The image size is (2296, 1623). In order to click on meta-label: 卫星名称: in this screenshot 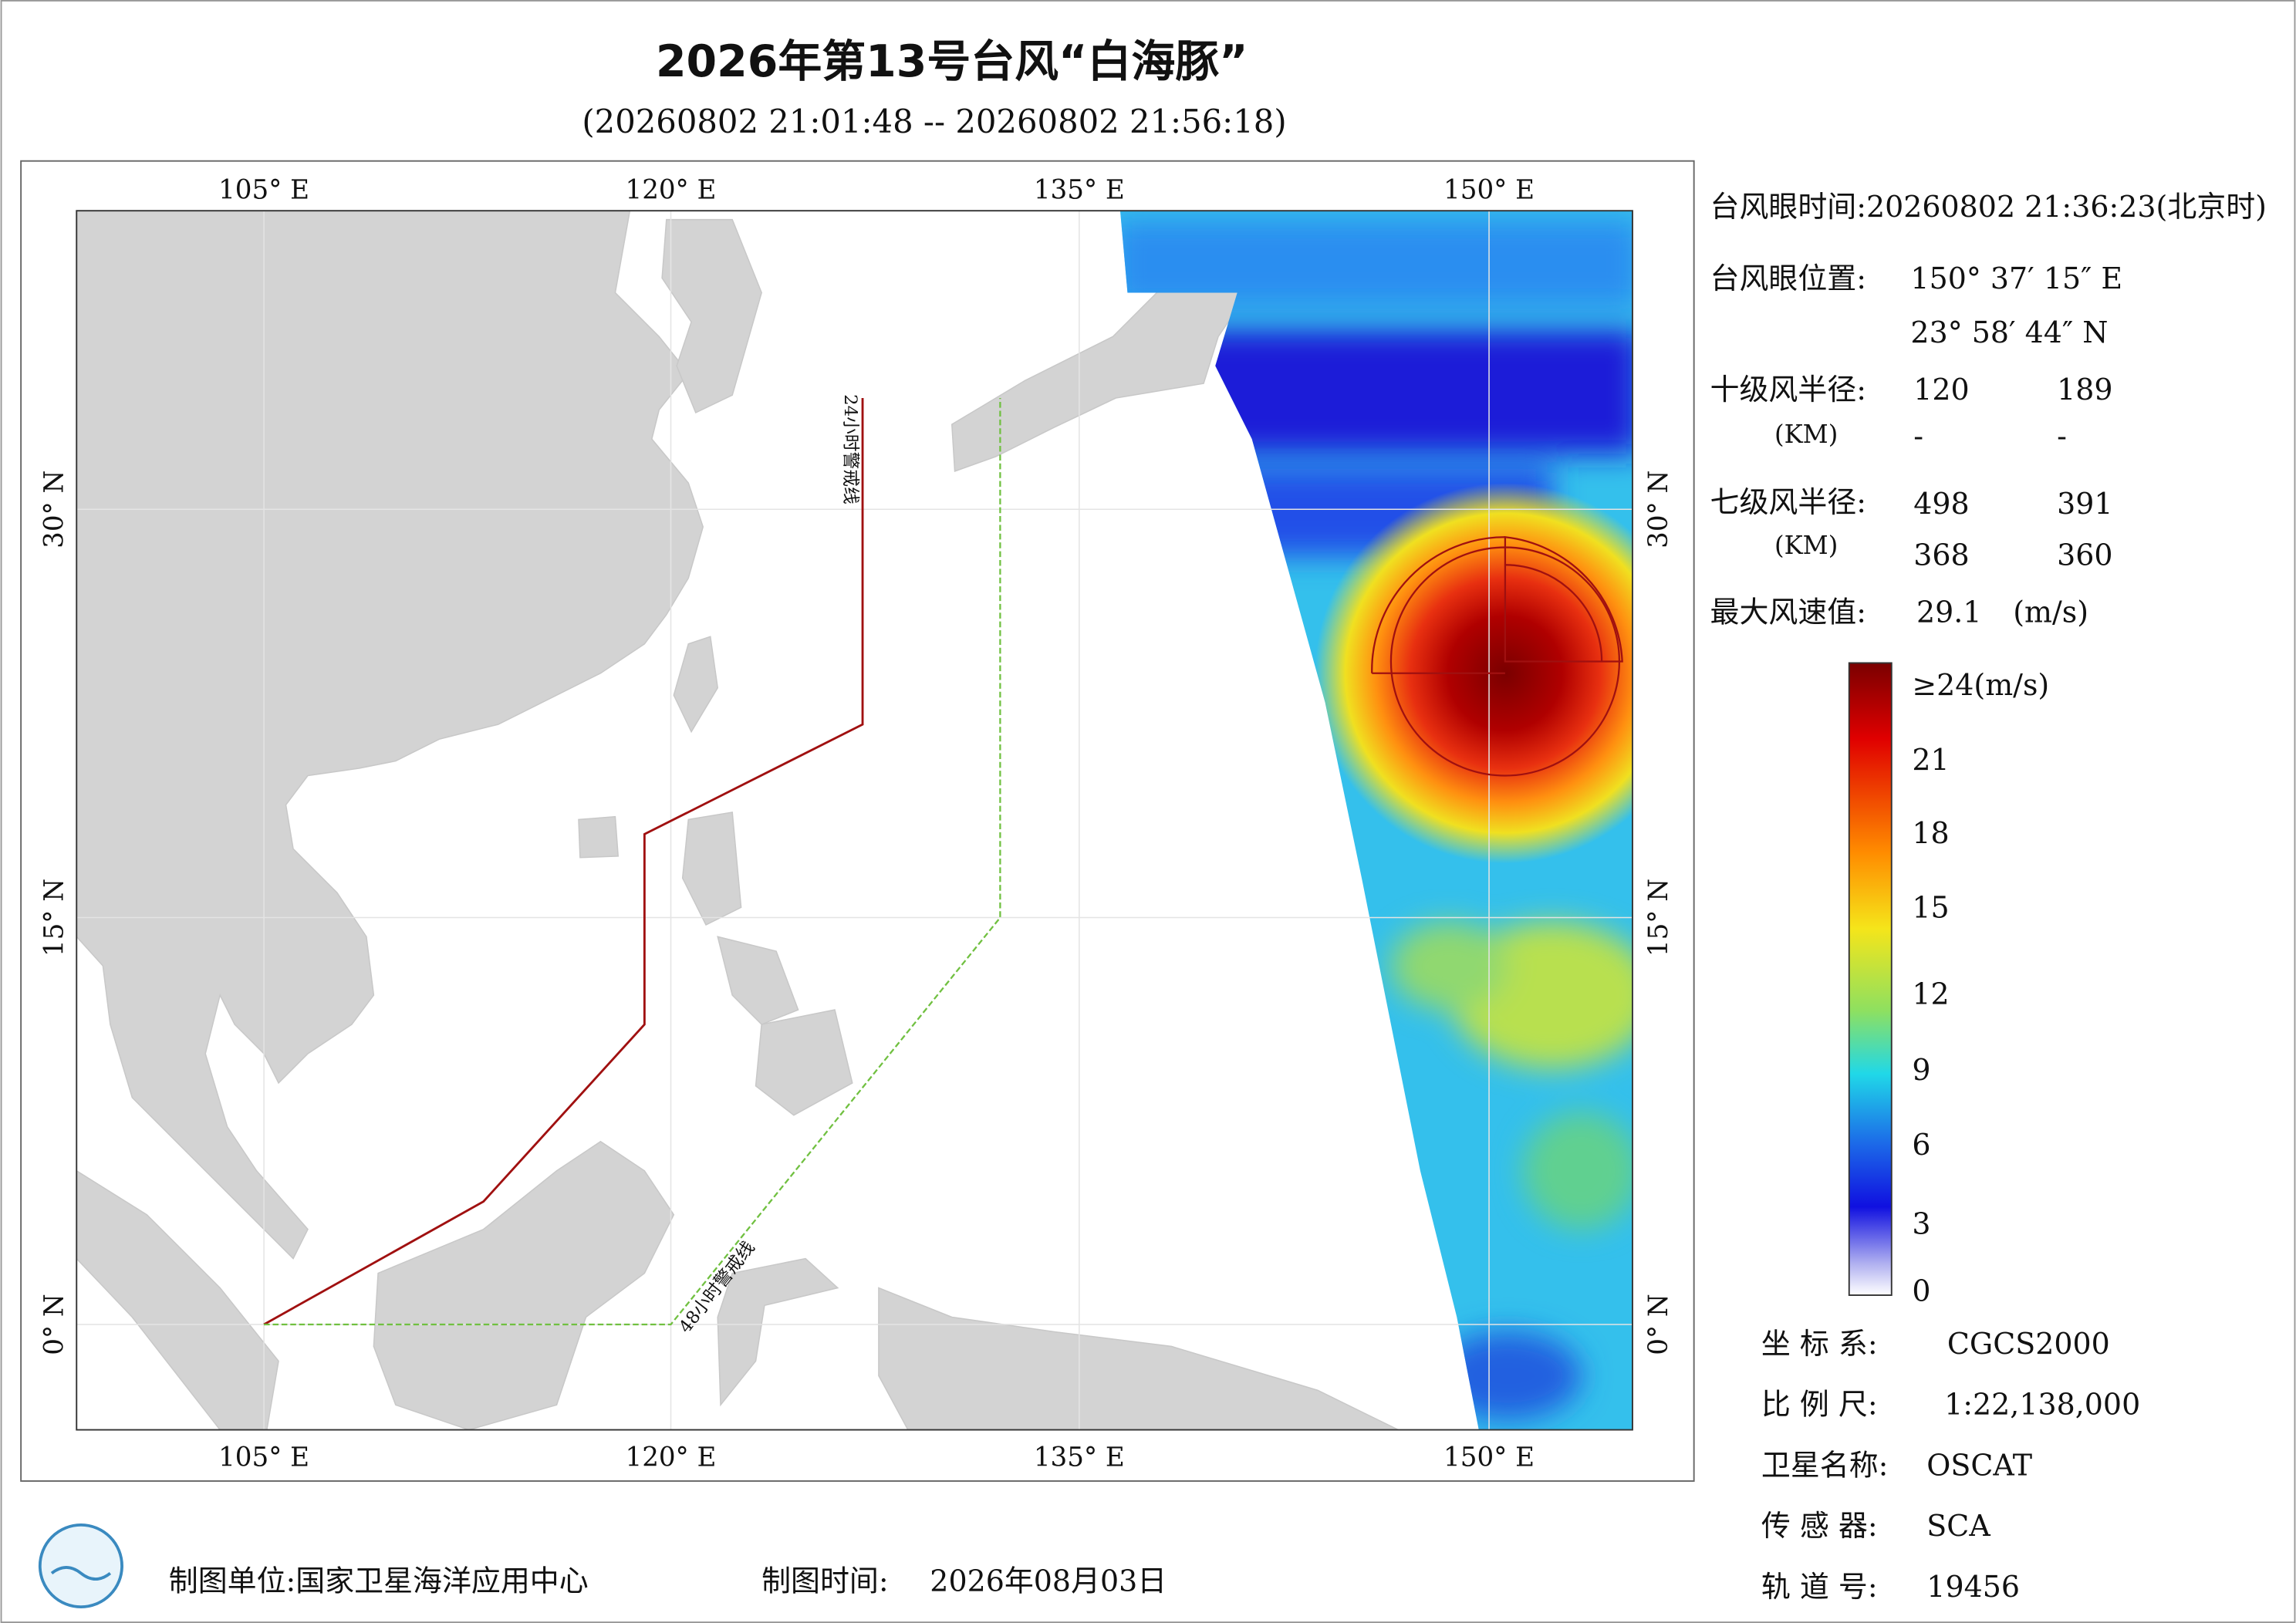, I will do `click(1825, 1465)`.